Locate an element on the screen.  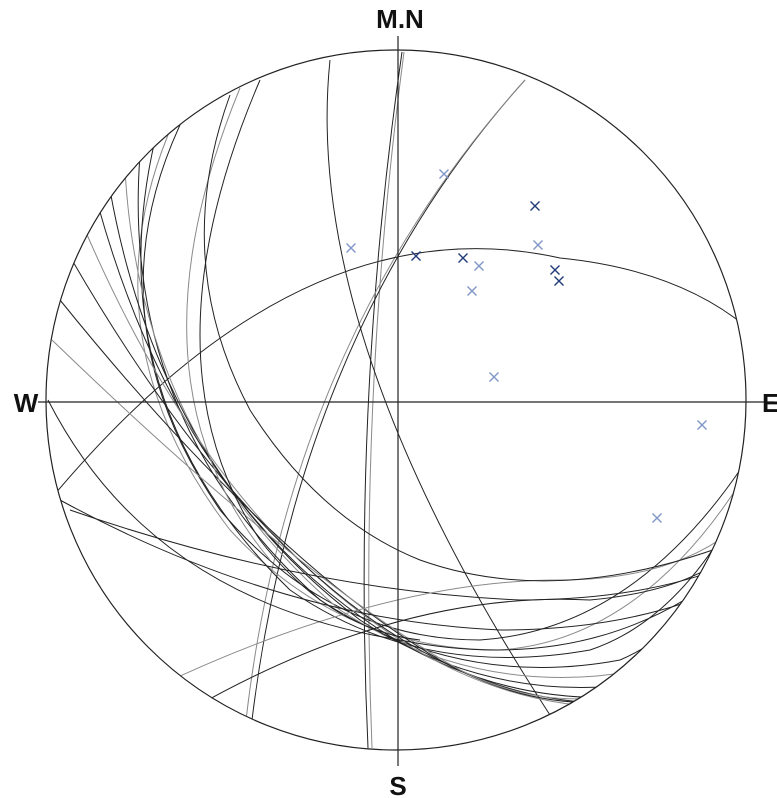
label-south: S is located at coordinates (397, 784).